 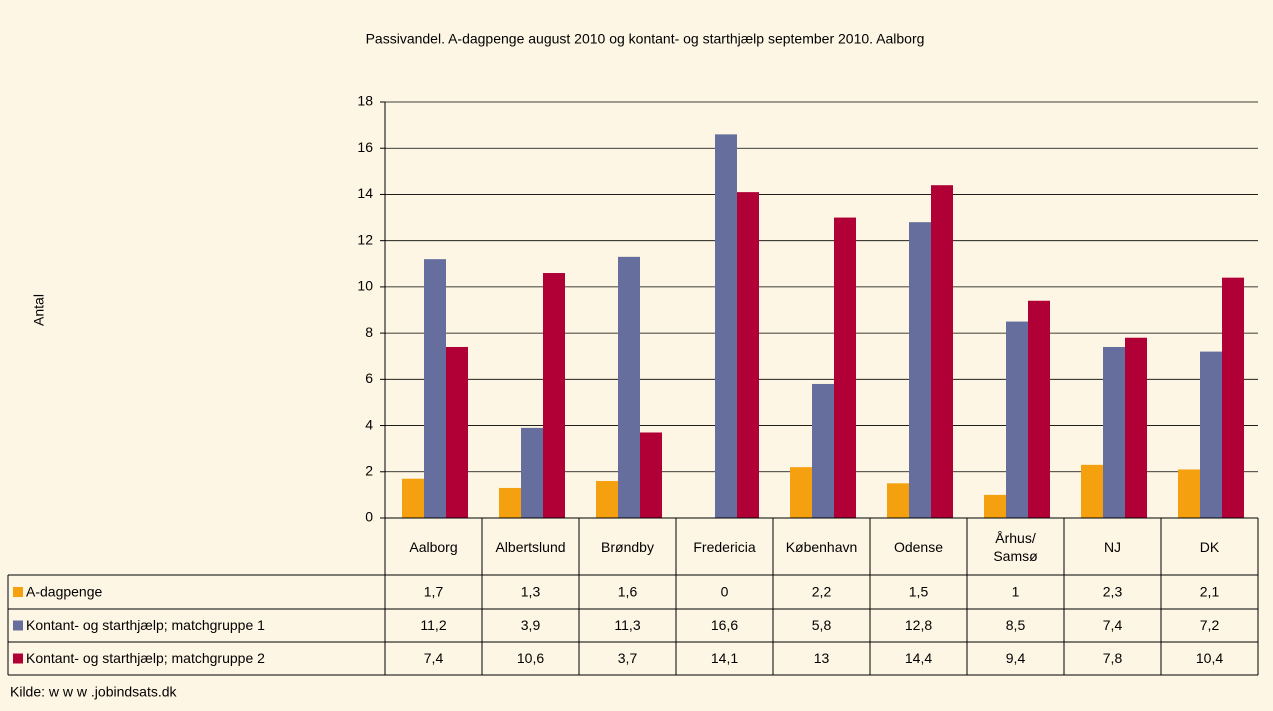 I want to click on y-tick-label: 12, so click(x=365, y=239).